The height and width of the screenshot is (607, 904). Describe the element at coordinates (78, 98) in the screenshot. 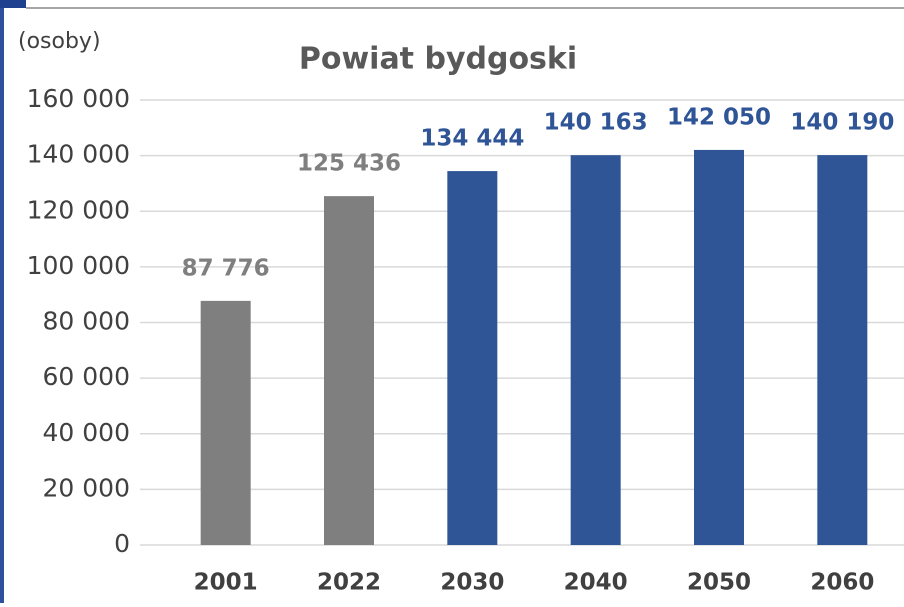

I see `y-tick-label: 160 000` at that location.